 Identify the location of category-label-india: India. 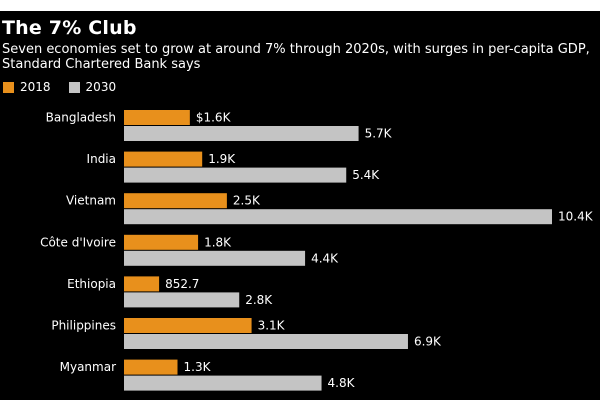
(101, 159).